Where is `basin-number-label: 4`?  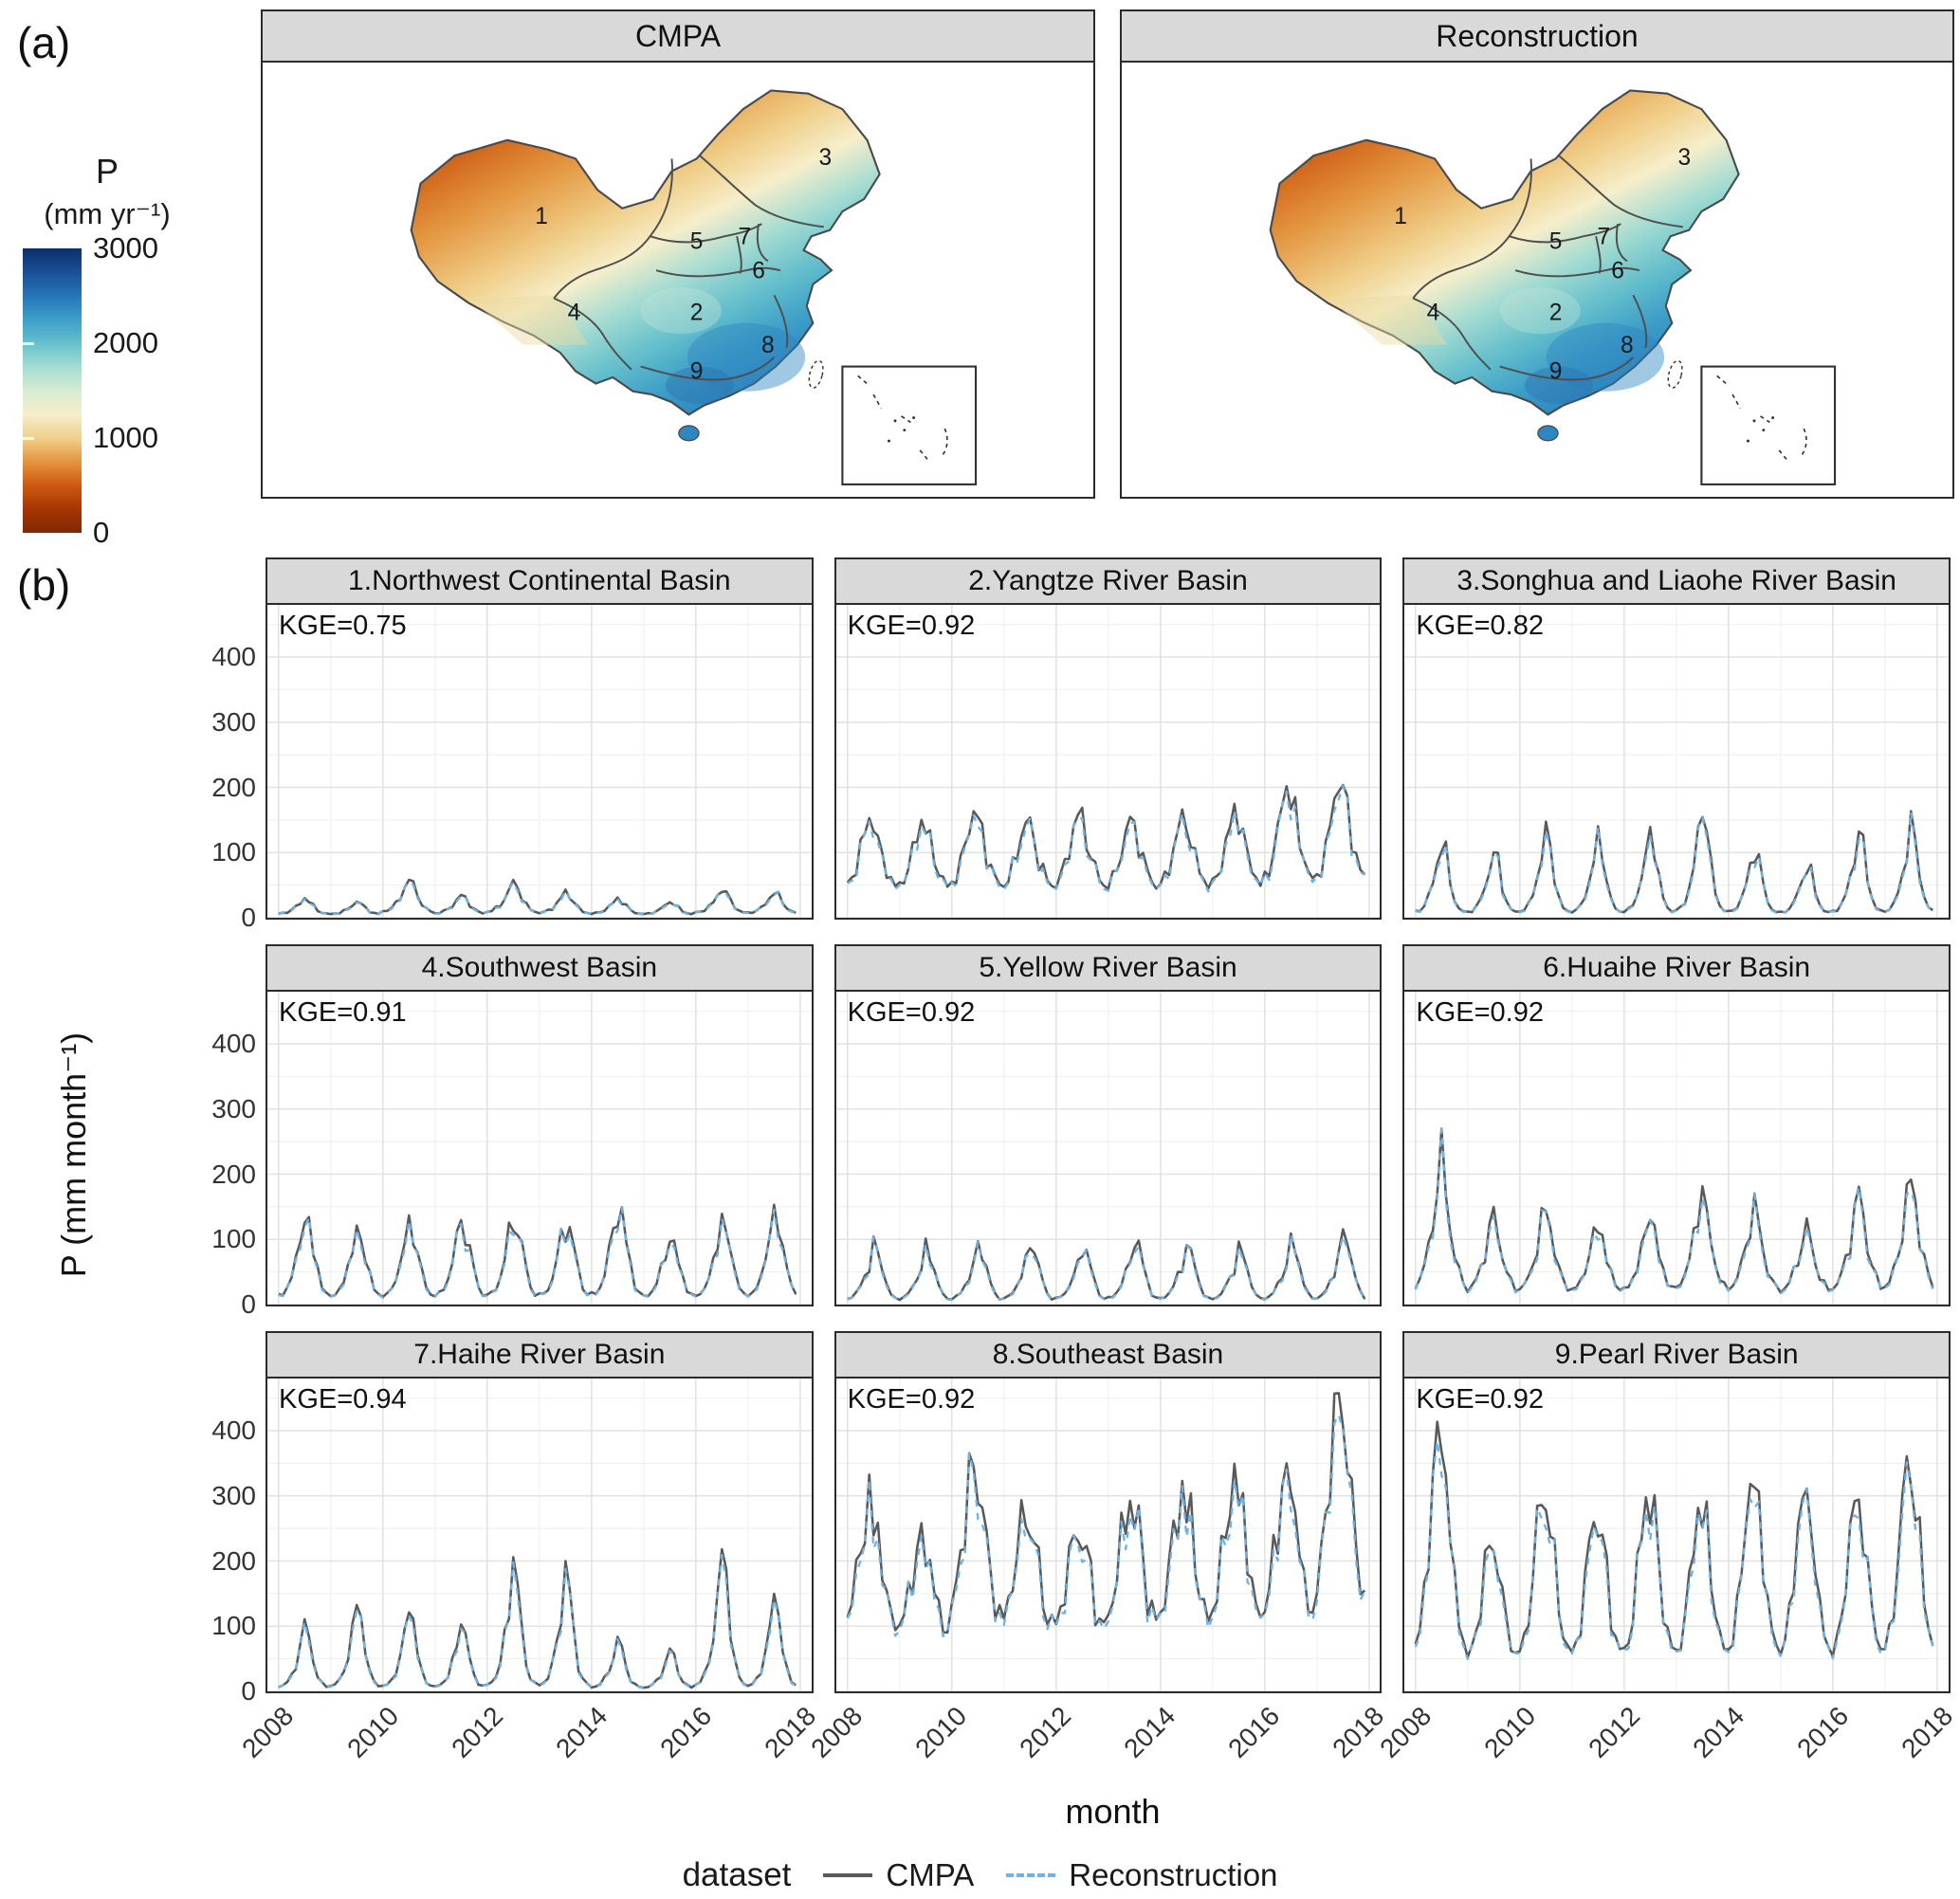 basin-number-label: 4 is located at coordinates (574, 313).